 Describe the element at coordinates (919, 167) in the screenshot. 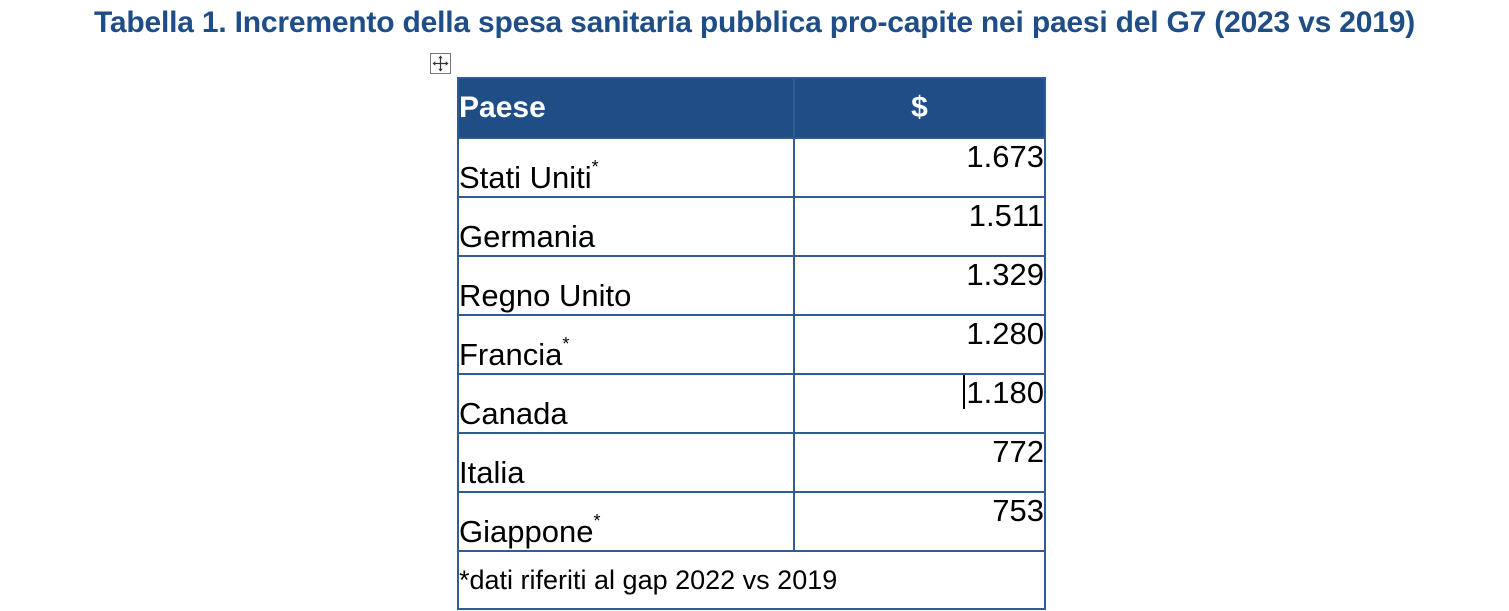

I see `value-cell: 1.673` at that location.